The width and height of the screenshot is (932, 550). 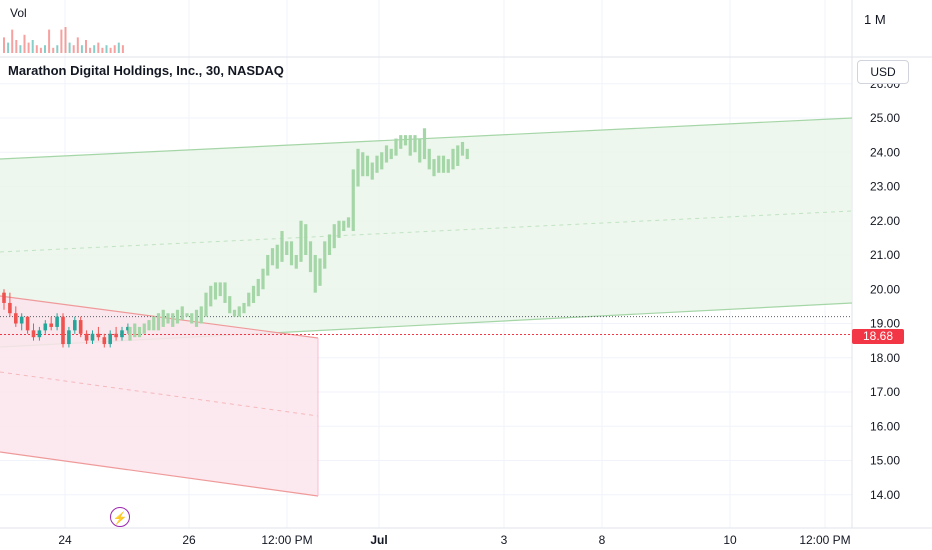 What do you see at coordinates (885, 152) in the screenshot?
I see `price-tick-label: 24.00` at bounding box center [885, 152].